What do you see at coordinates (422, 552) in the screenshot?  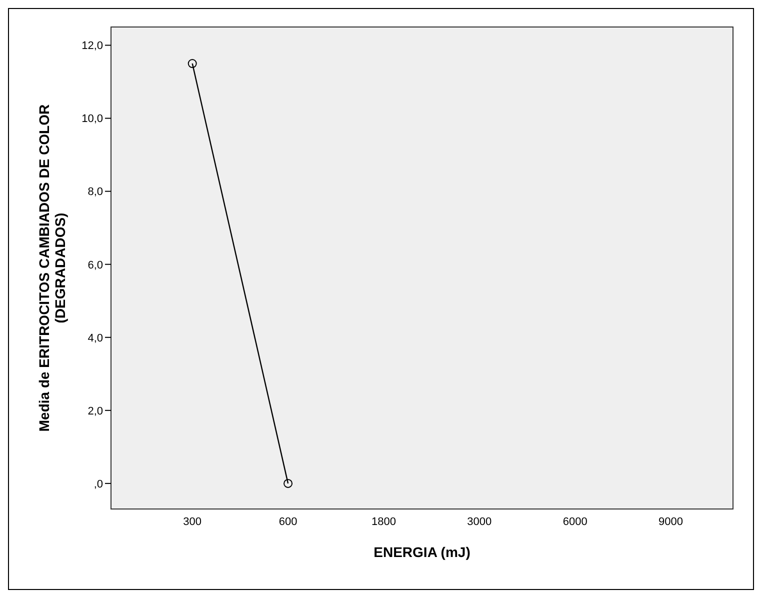 I see `x-axis-title: ENERGIA (mJ)` at bounding box center [422, 552].